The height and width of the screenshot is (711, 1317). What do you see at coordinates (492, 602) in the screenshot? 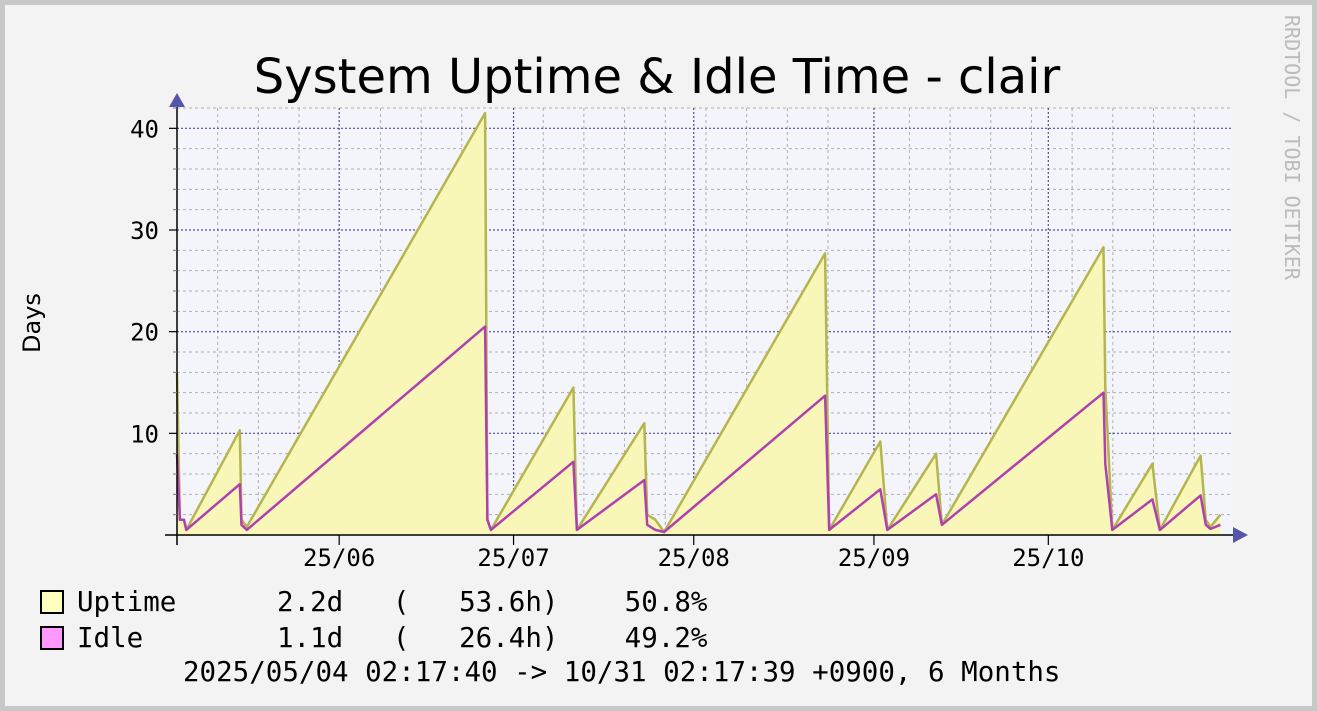
I see `legend-stats: 2.2d ( 53.6h) 50.8%` at bounding box center [492, 602].